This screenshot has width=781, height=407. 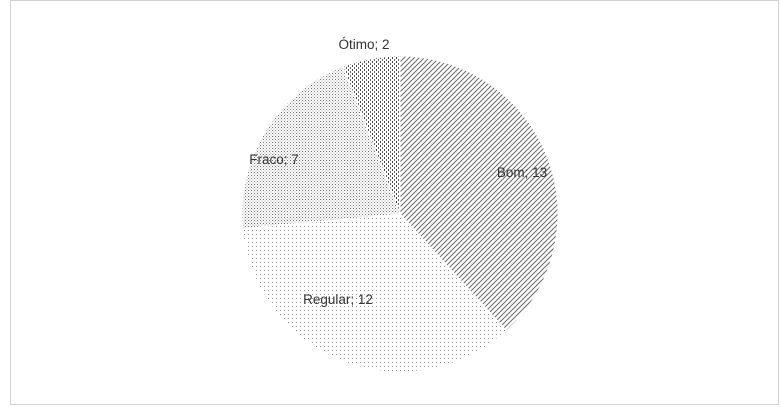 I want to click on pie-slice-bom, so click(x=479, y=193).